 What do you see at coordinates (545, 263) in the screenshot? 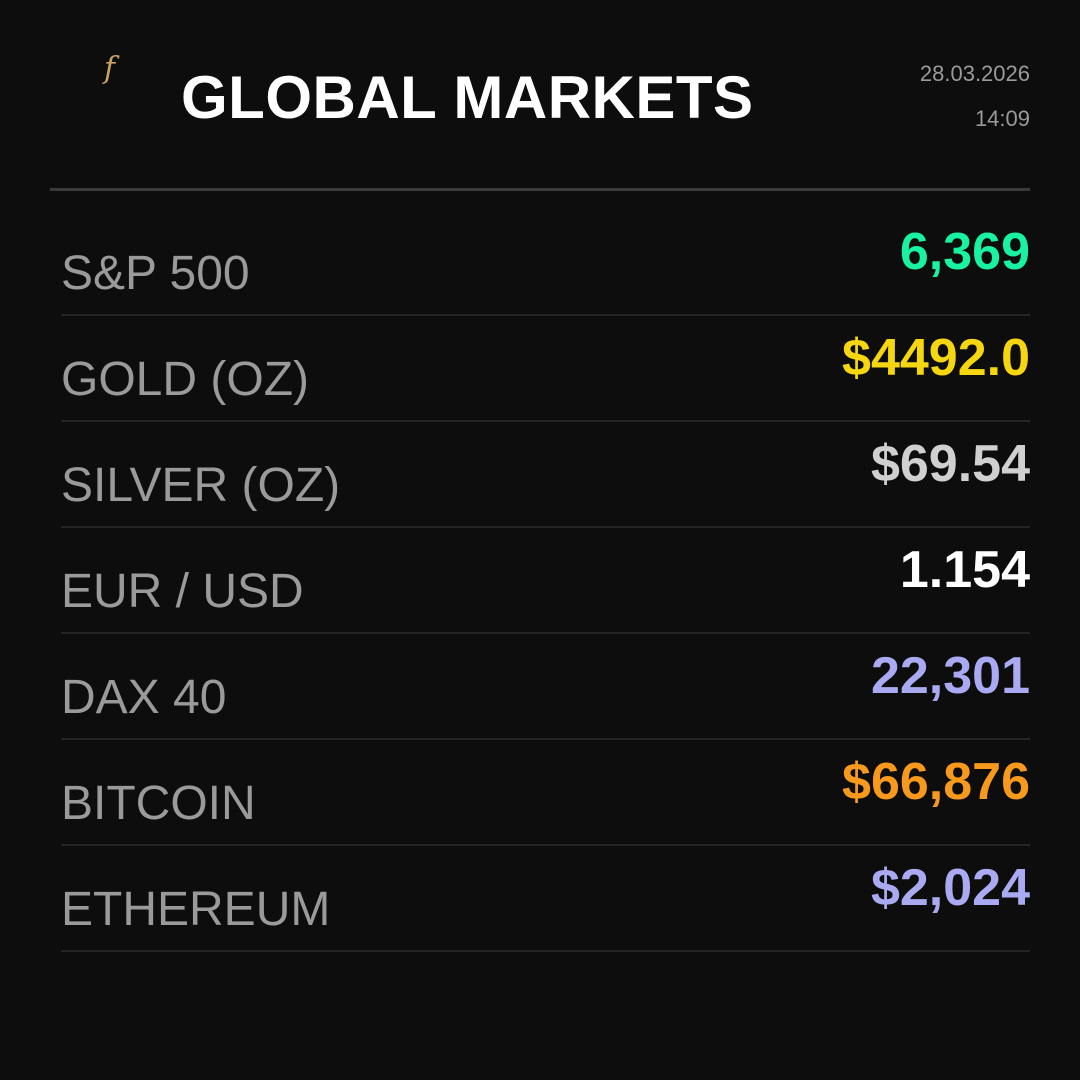
I see `market-row-sp500: S&P 500 6,369` at bounding box center [545, 263].